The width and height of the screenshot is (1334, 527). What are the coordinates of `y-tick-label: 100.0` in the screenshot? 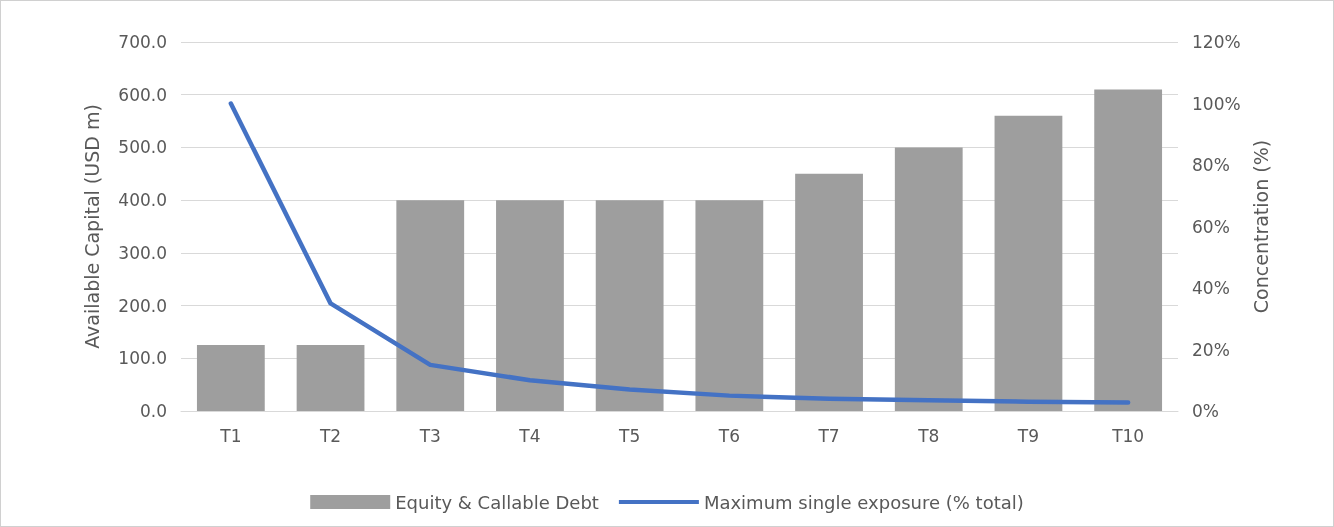 It's located at (142, 358).